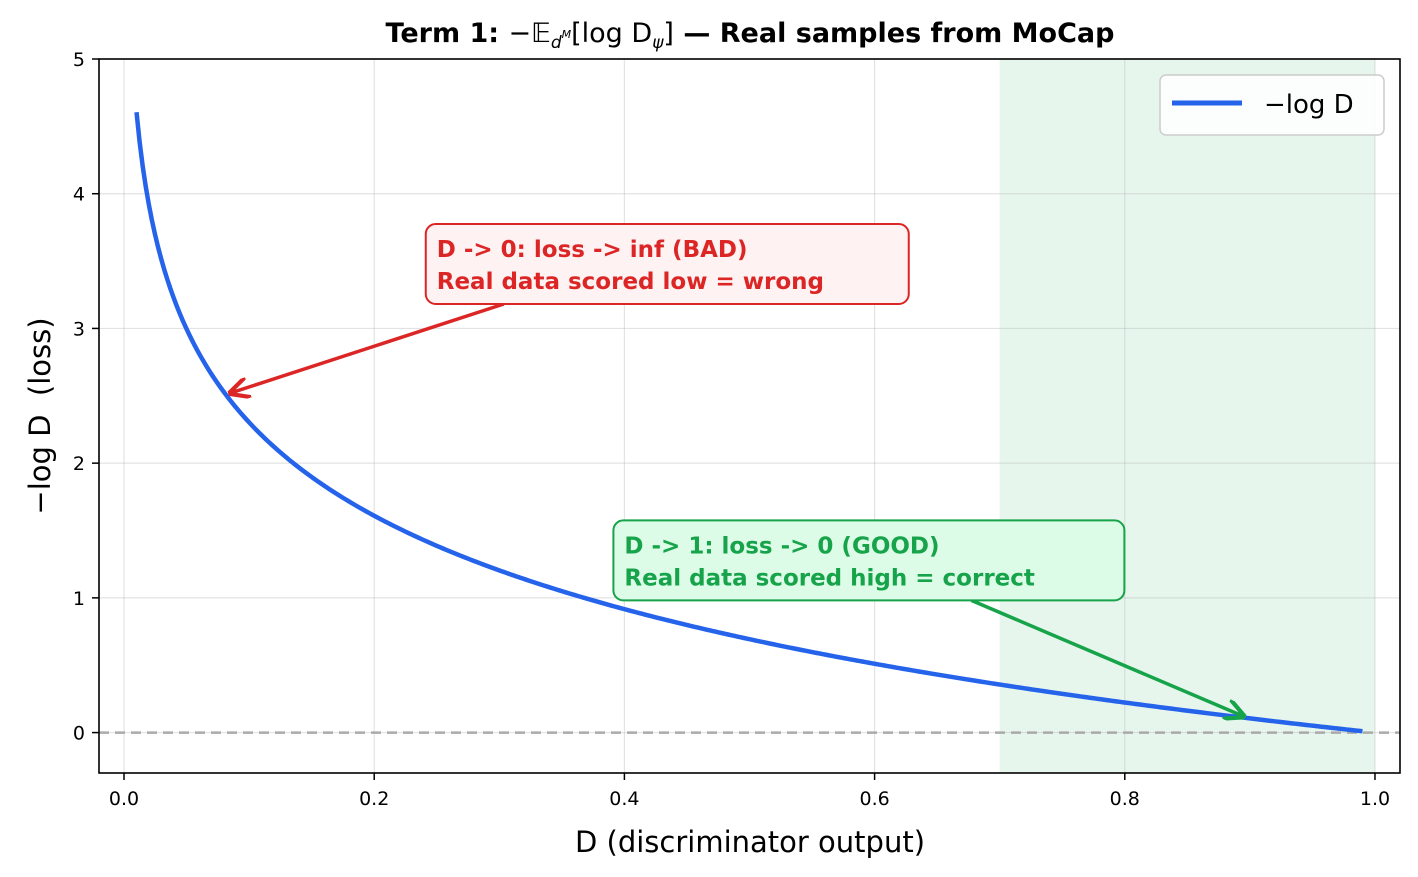 The width and height of the screenshot is (1418, 877). Describe the element at coordinates (630, 282) in the screenshot. I see `annotation-text: Real data scored low = wrong` at that location.